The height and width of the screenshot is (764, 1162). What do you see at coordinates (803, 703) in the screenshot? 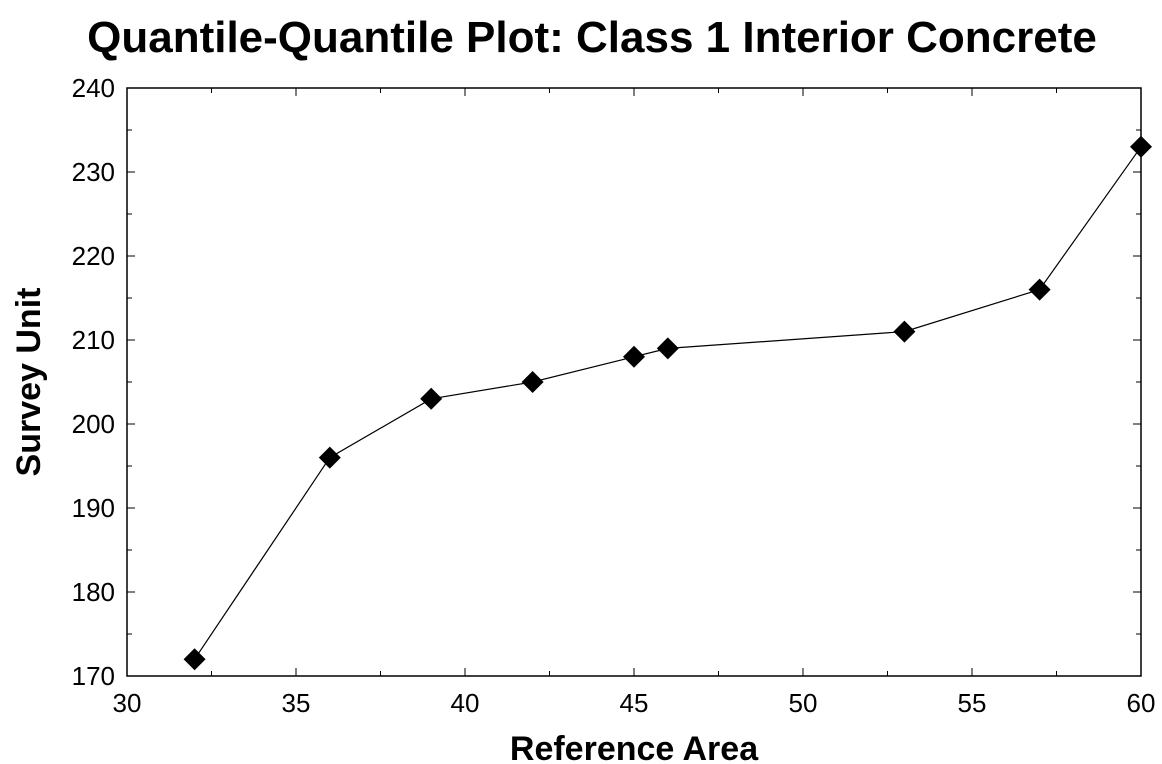
I see `x-tick-label: 50` at bounding box center [803, 703].